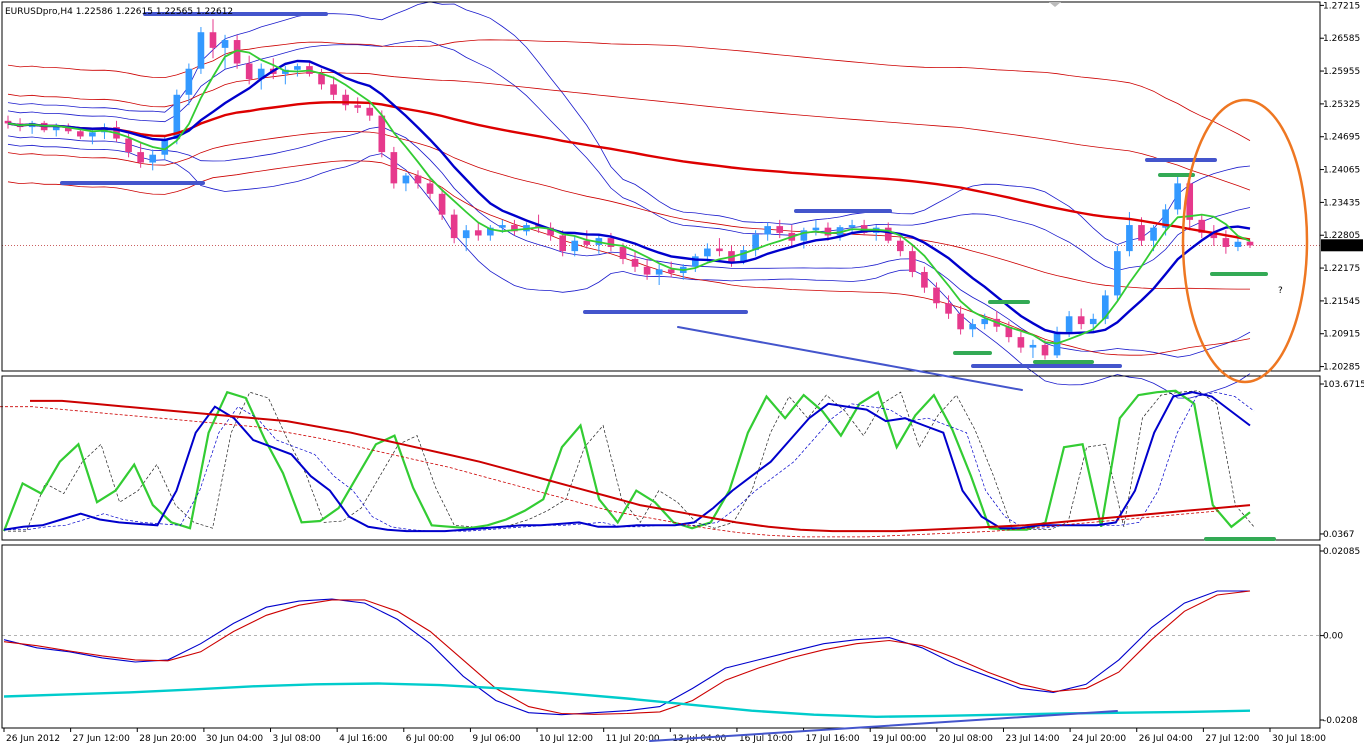  What do you see at coordinates (167, 739) in the screenshot?
I see `time-label-2: 28 Jun 20:00` at bounding box center [167, 739].